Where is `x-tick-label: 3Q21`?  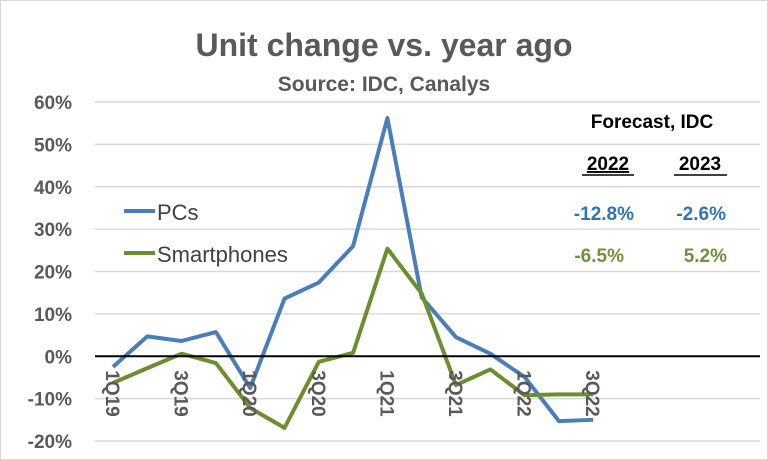 x-tick-label: 3Q21 is located at coordinates (454, 393).